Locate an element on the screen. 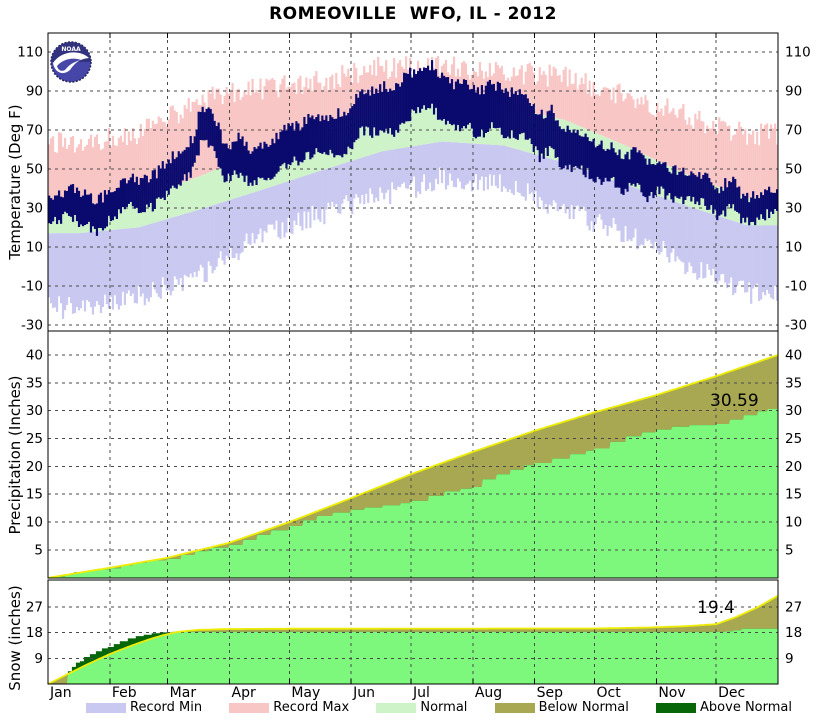  snow-actual-area is located at coordinates (413, 656).